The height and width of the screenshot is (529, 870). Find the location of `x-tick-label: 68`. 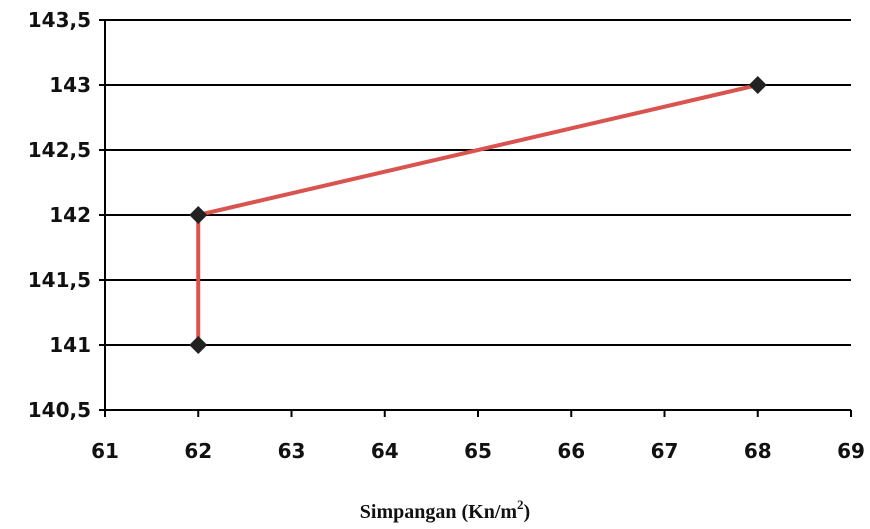

x-tick-label: 68 is located at coordinates (758, 451).